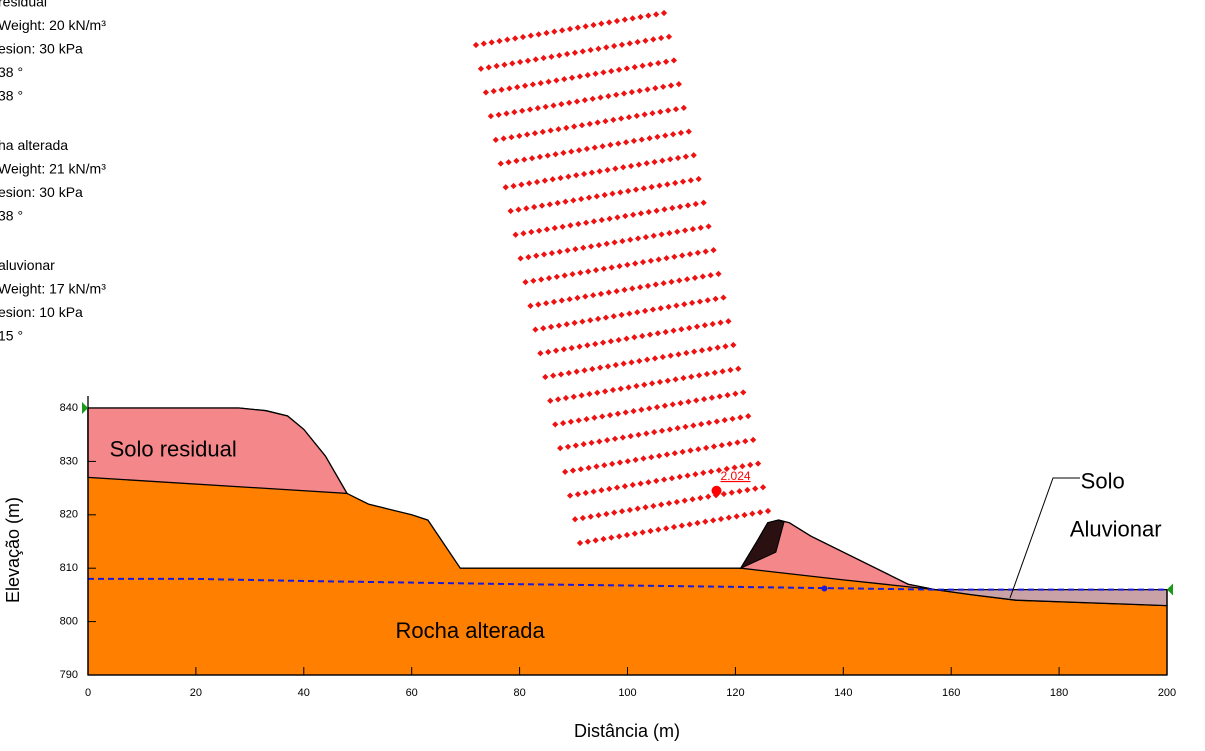 The width and height of the screenshot is (1205, 751). What do you see at coordinates (1059, 693) in the screenshot?
I see `x-tick-label: 180` at bounding box center [1059, 693].